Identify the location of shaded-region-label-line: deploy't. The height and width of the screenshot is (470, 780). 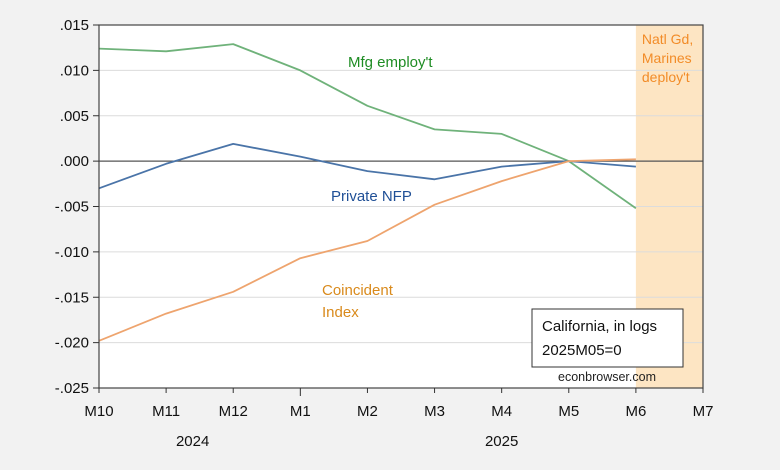
(666, 77).